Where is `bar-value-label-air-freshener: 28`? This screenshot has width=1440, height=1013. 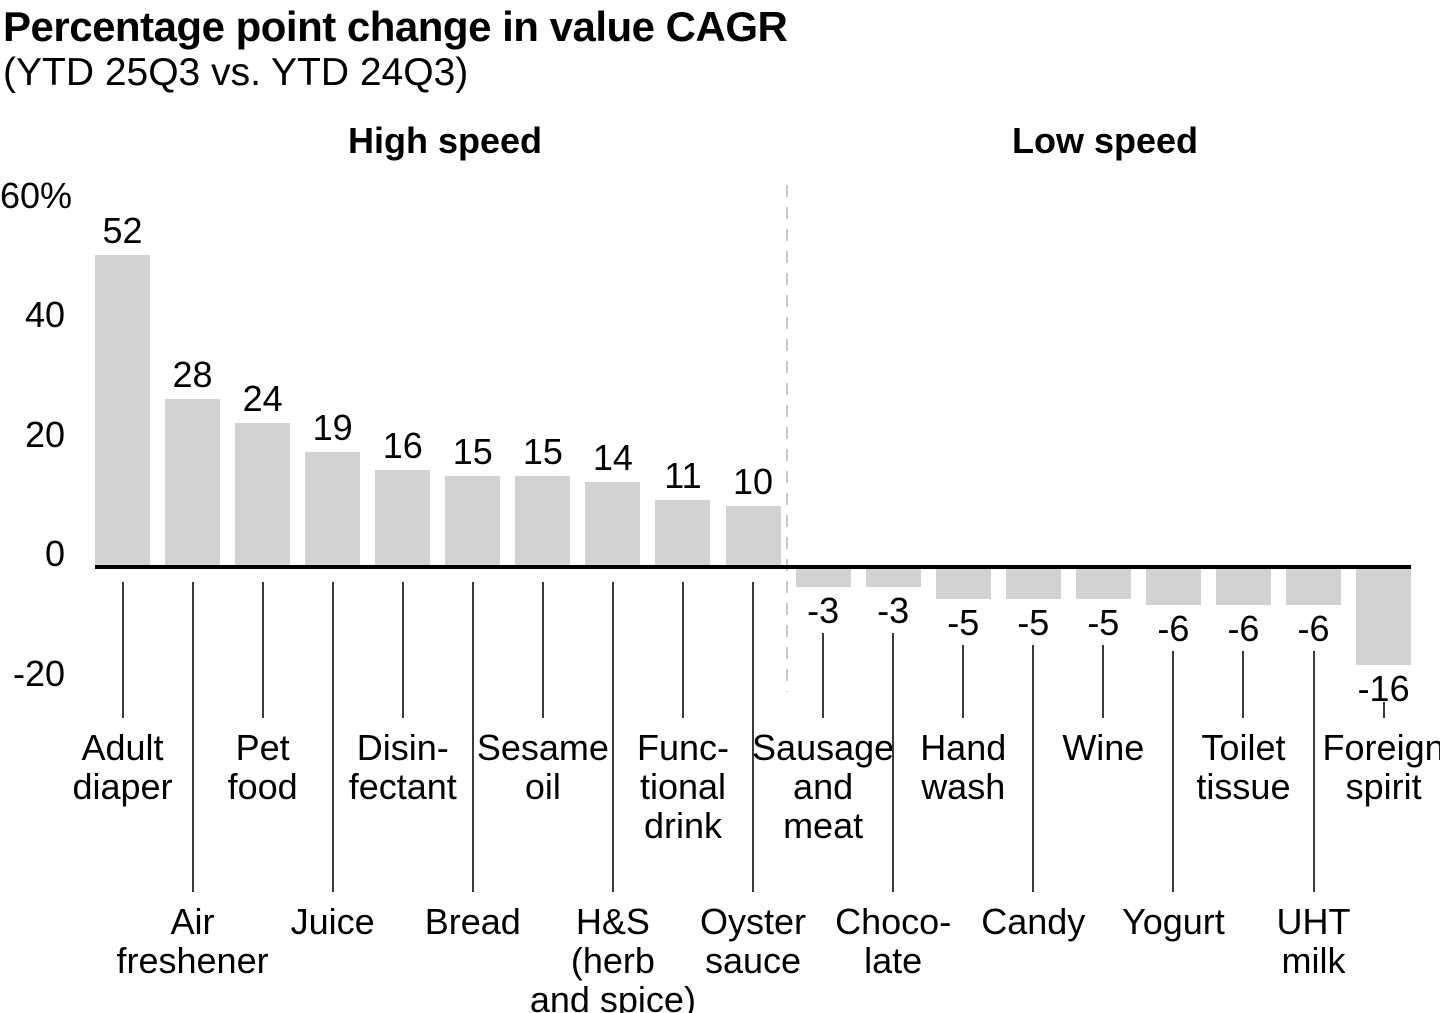
bar-value-label-air-freshener: 28 is located at coordinates (192, 374).